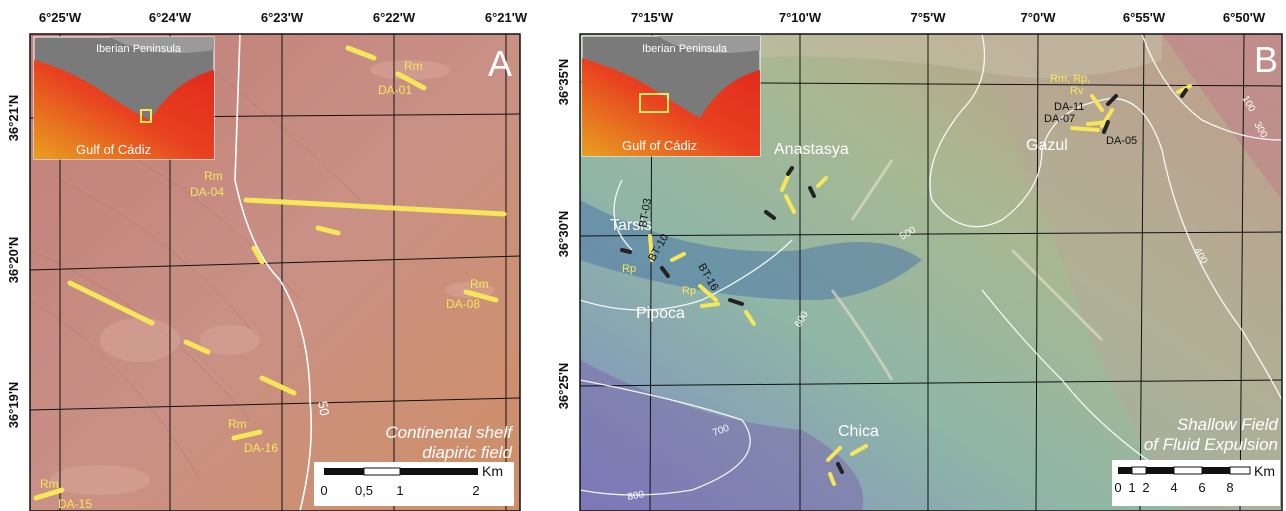  Describe the element at coordinates (1069, 107) in the screenshot. I see `sample-label: DA-11` at that location.